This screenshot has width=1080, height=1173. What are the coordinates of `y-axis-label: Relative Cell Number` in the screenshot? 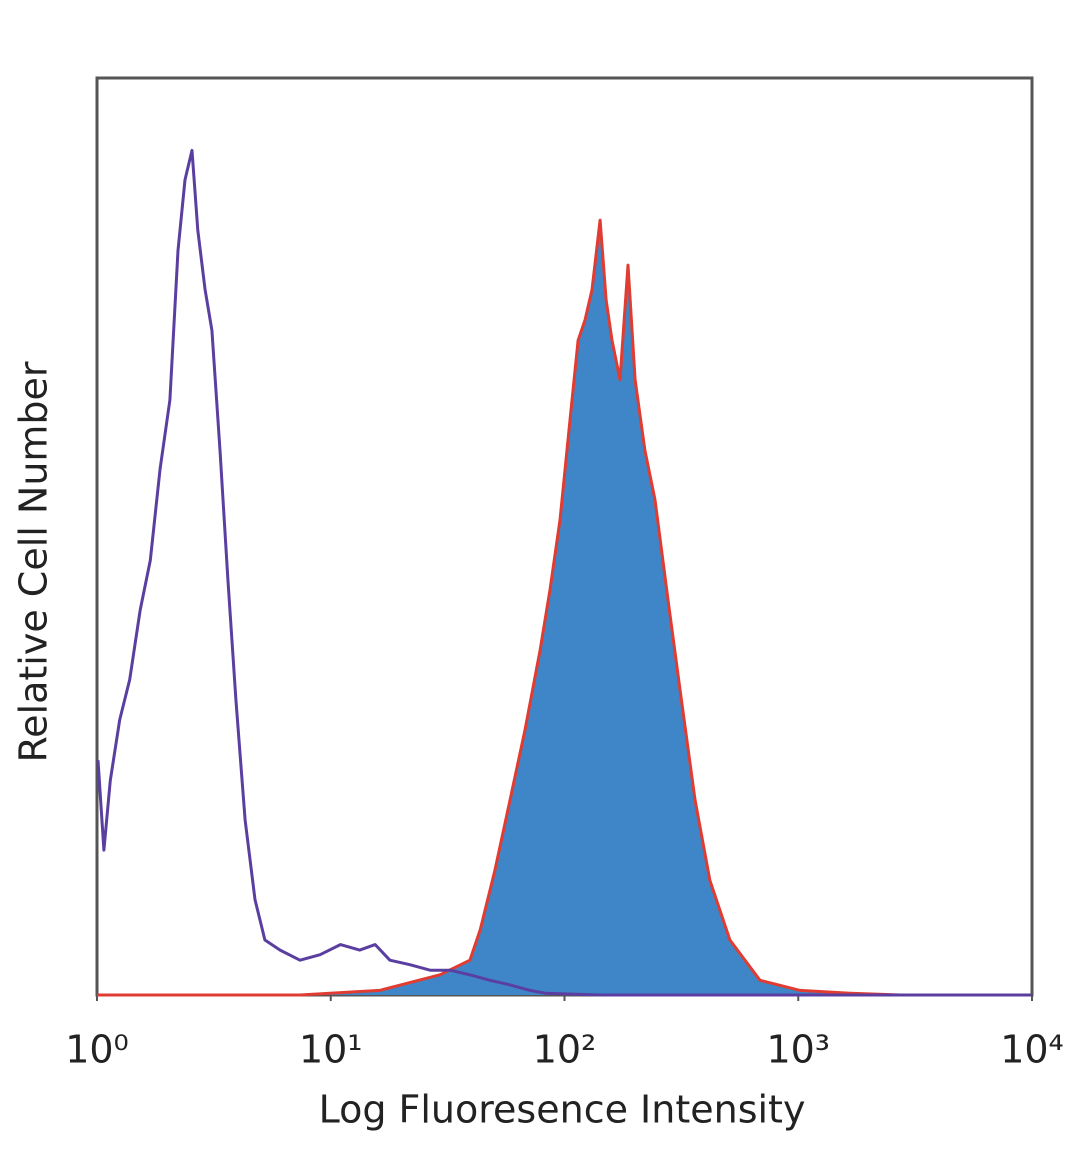 It's located at (34, 561).